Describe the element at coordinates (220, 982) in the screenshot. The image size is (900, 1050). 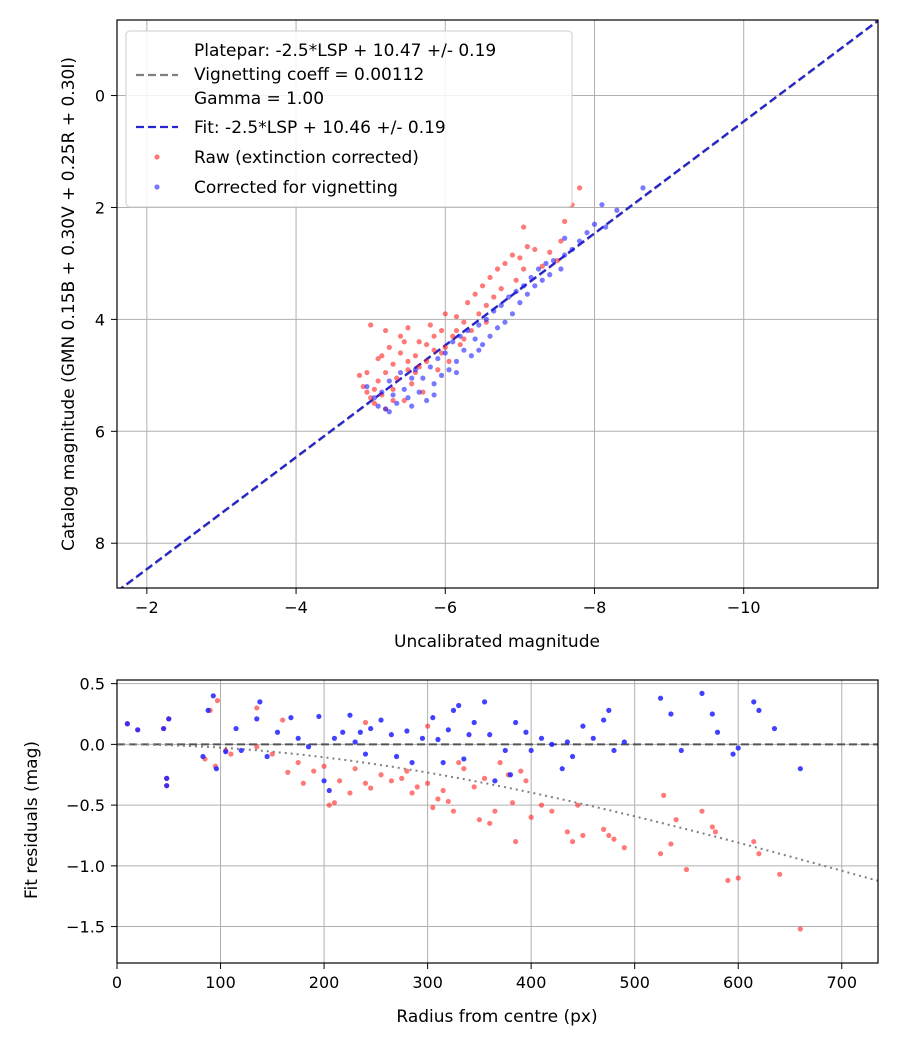
I see `residuals-x-tick-label: 100` at that location.